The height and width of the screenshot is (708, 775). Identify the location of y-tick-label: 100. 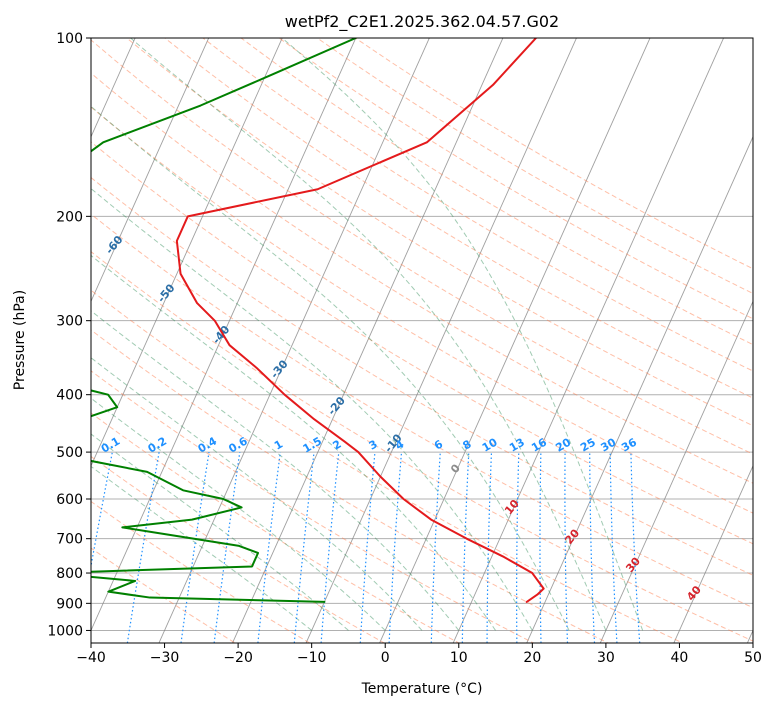
(69, 39).